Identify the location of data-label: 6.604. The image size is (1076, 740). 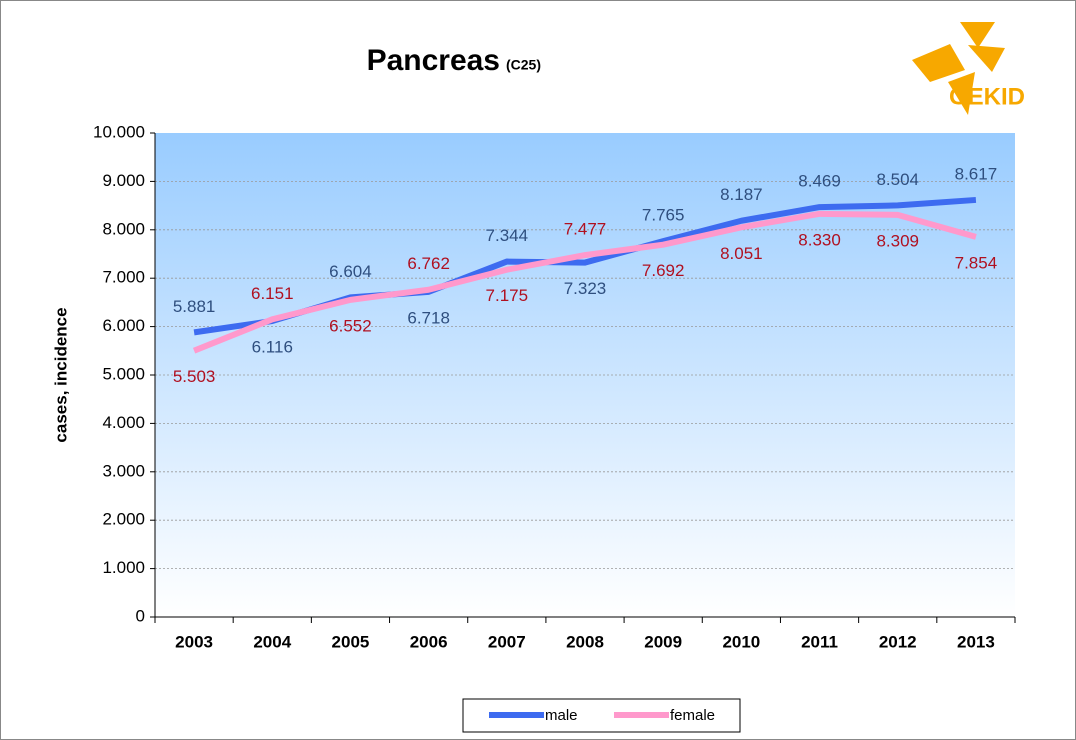
(350, 271).